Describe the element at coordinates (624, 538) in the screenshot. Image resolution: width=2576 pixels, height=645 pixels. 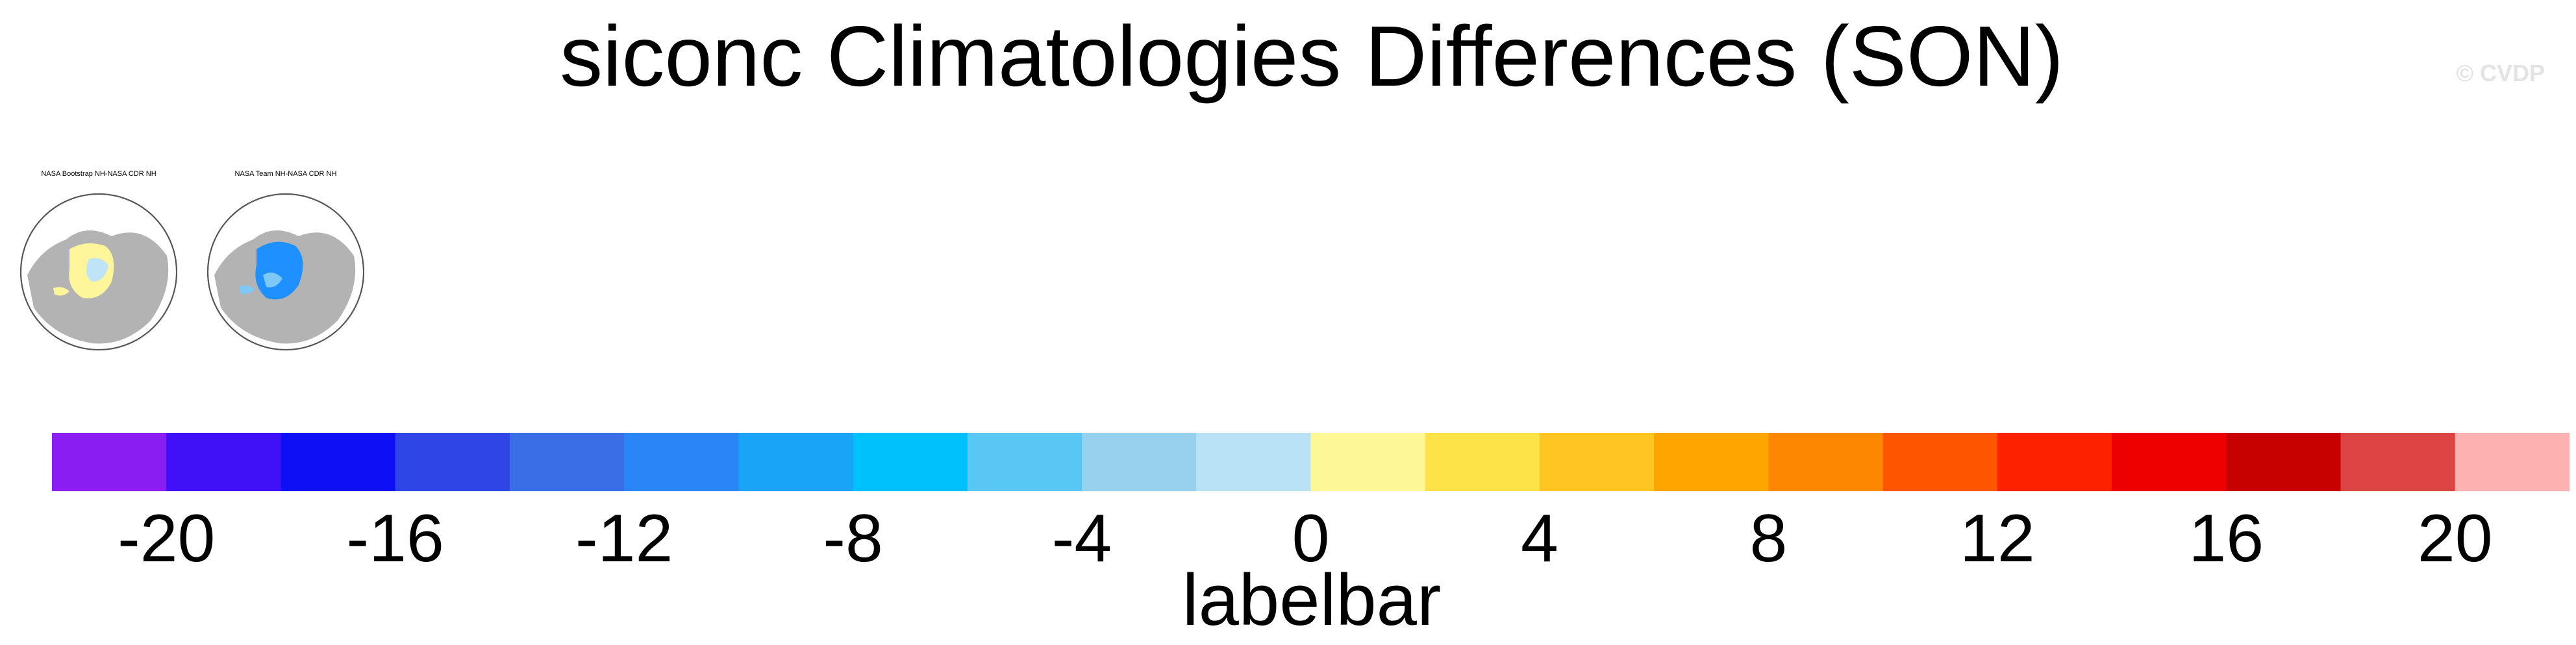
I see `colorbar-tick-label: -12` at that location.